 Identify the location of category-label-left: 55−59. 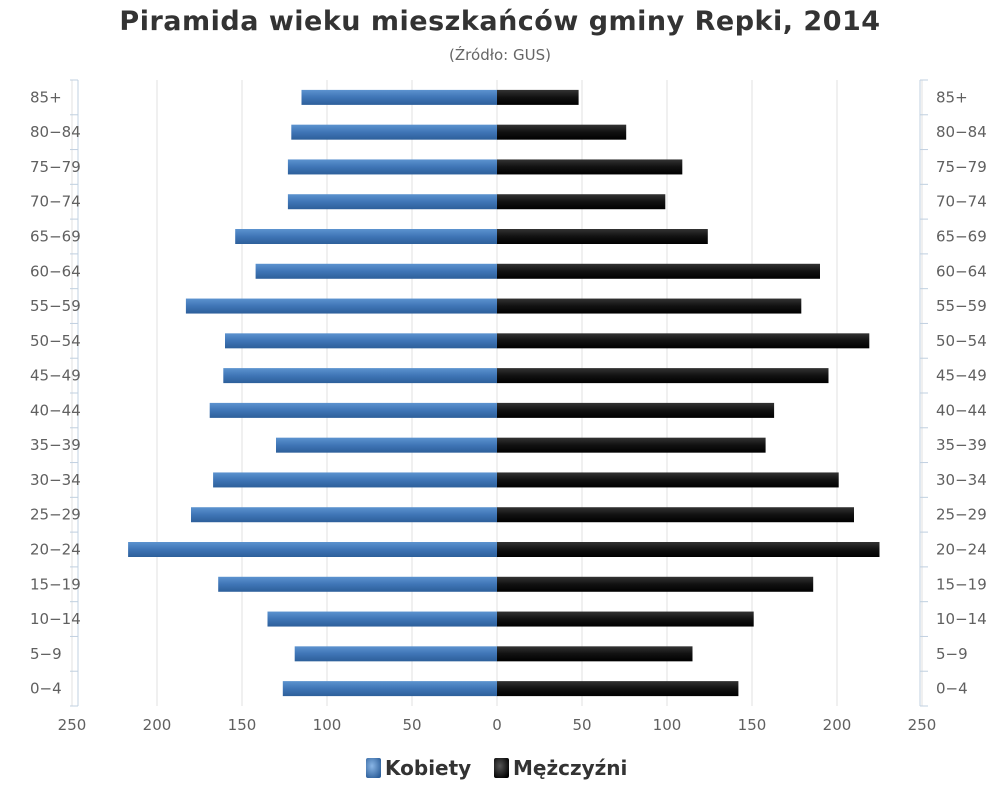
(55, 306).